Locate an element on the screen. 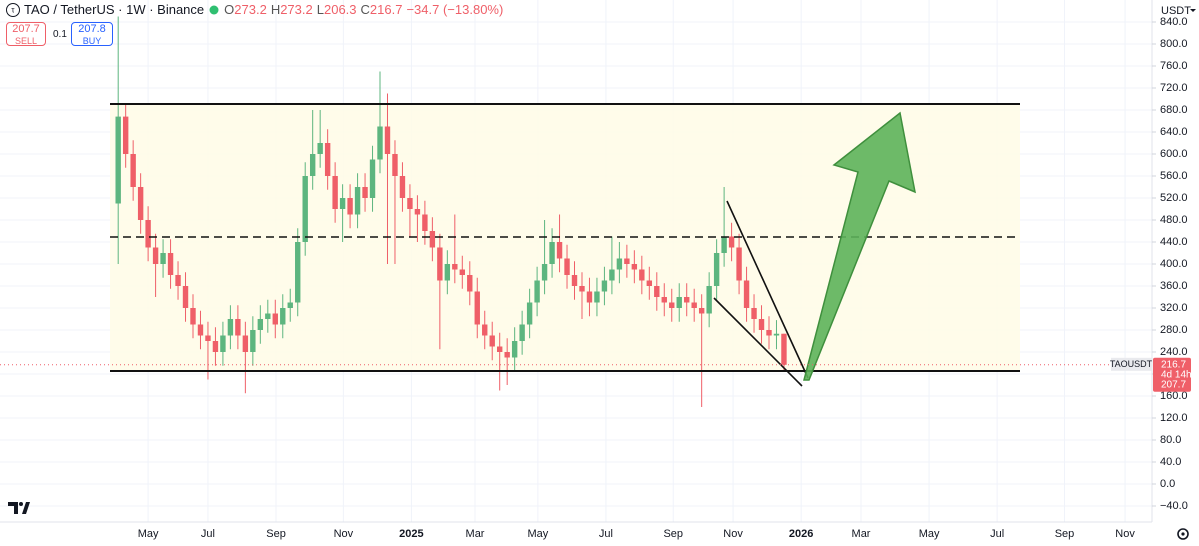 The height and width of the screenshot is (546, 1199). ohlc-item: L206.3 is located at coordinates (337, 9).